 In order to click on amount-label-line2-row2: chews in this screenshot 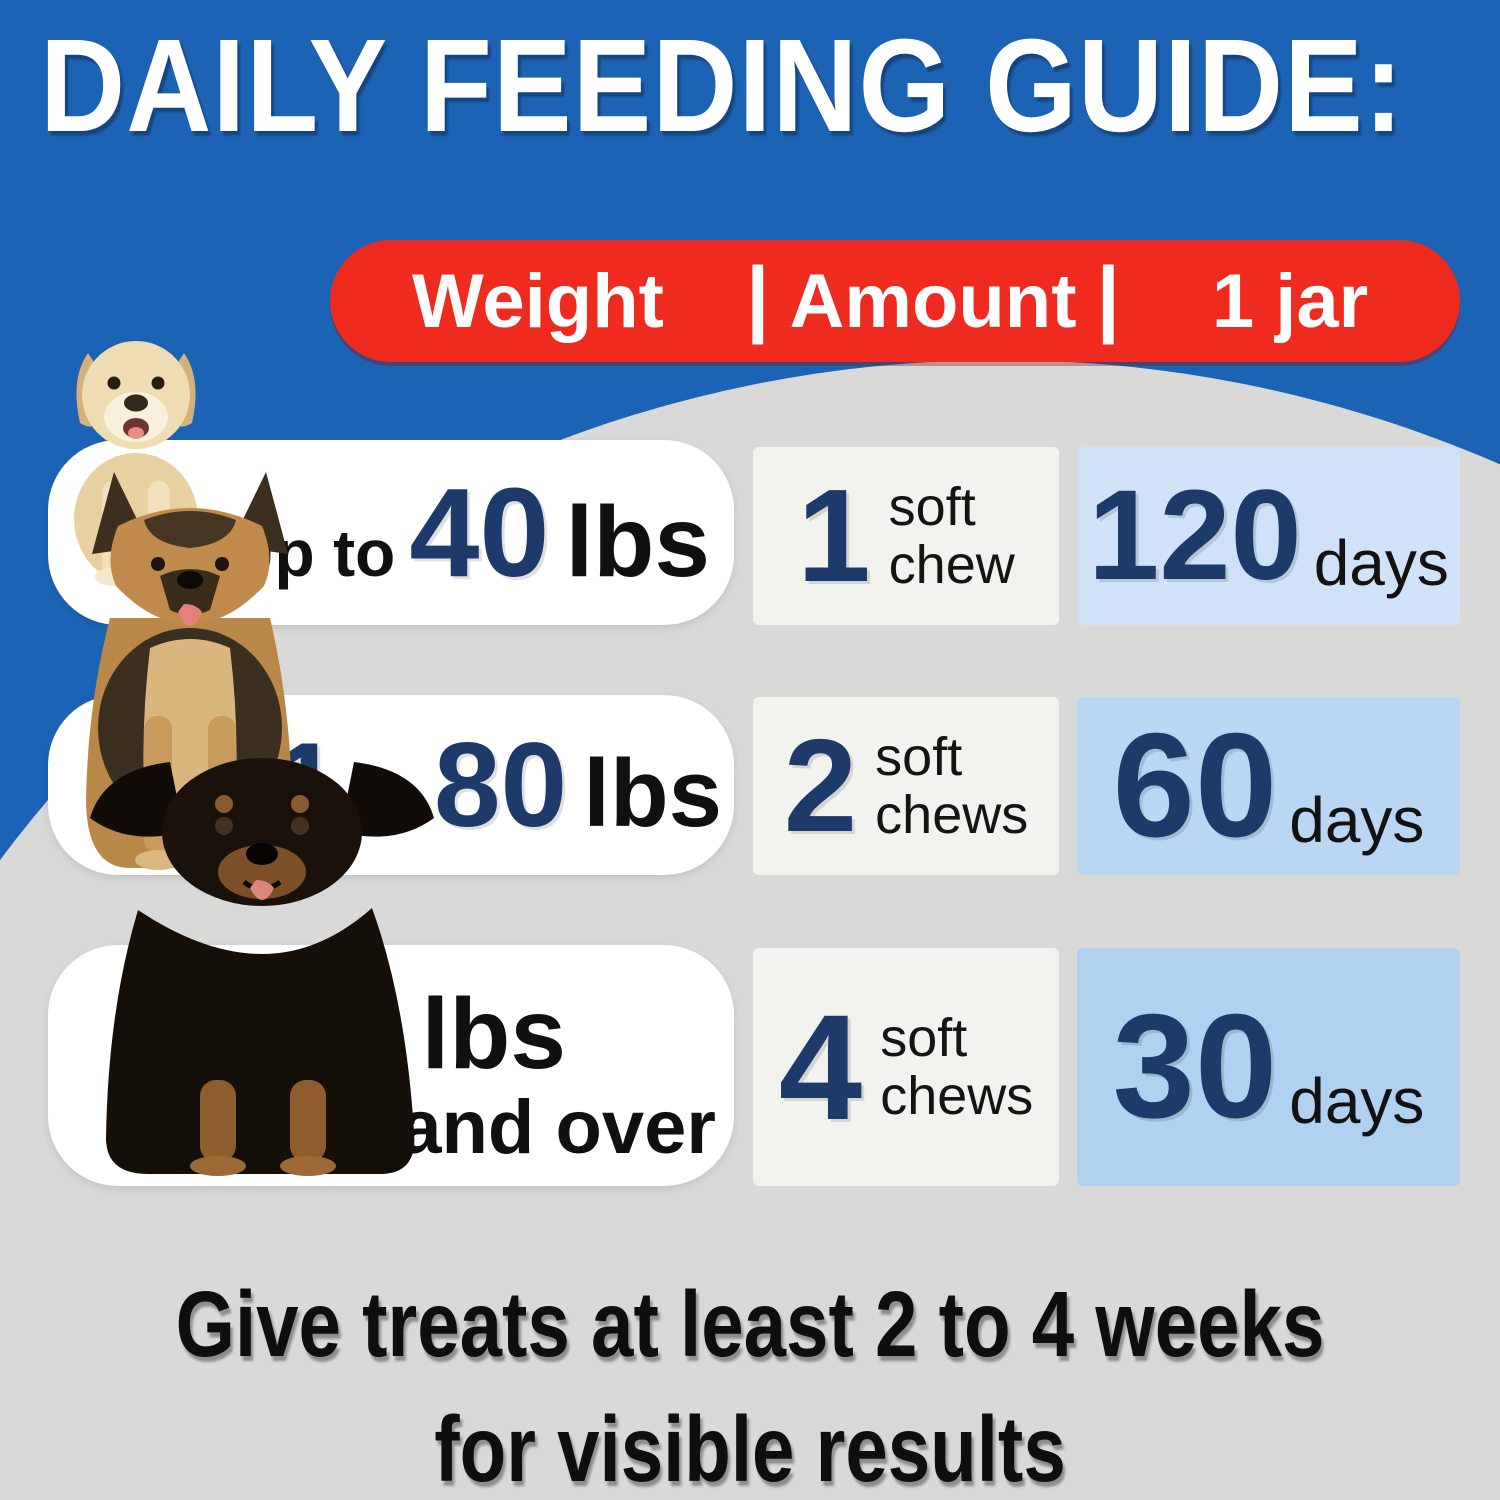, I will do `click(952, 815)`.